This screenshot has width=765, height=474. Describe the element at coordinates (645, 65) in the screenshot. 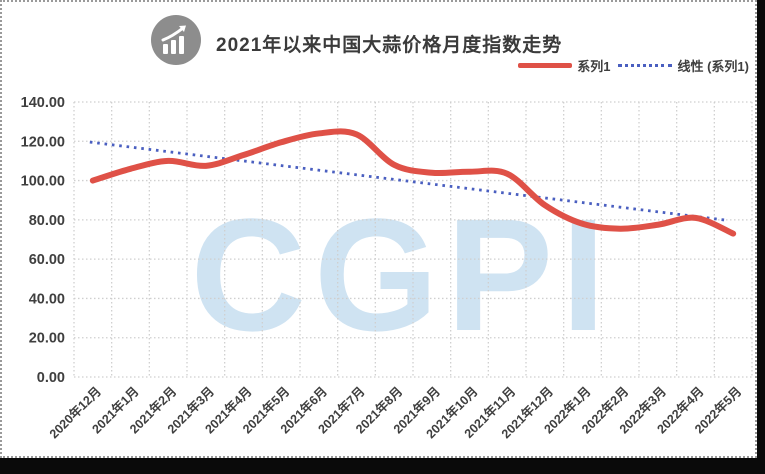

I see `trendline-swatch` at that location.